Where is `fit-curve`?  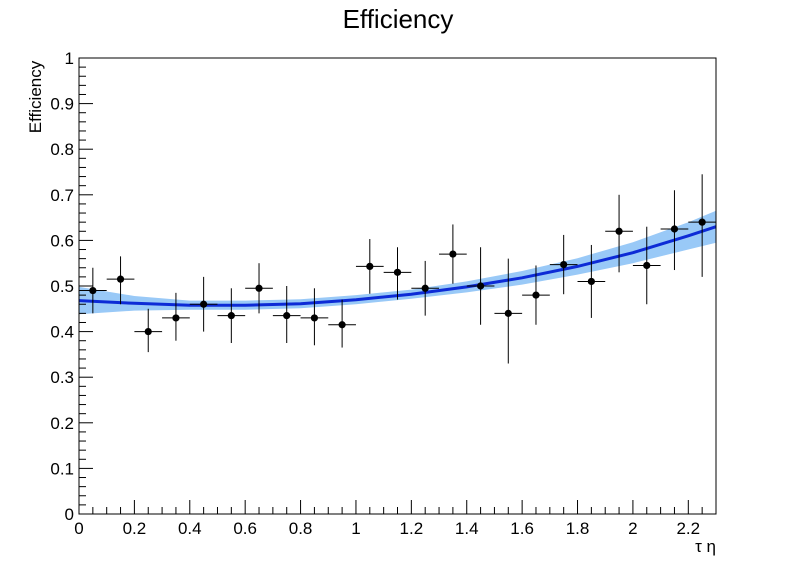 fit-curve is located at coordinates (397, 266).